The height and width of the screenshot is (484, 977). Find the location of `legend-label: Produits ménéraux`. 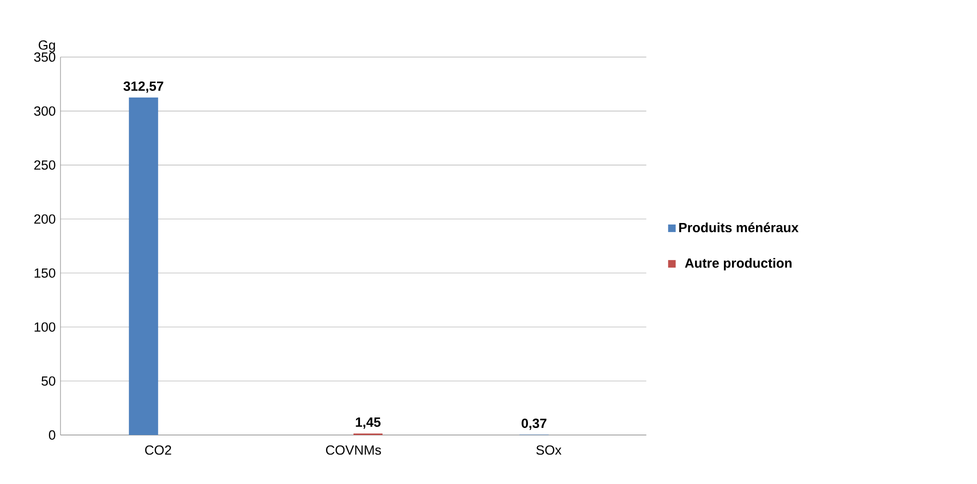

legend-label: Produits ménéraux is located at coordinates (739, 227).